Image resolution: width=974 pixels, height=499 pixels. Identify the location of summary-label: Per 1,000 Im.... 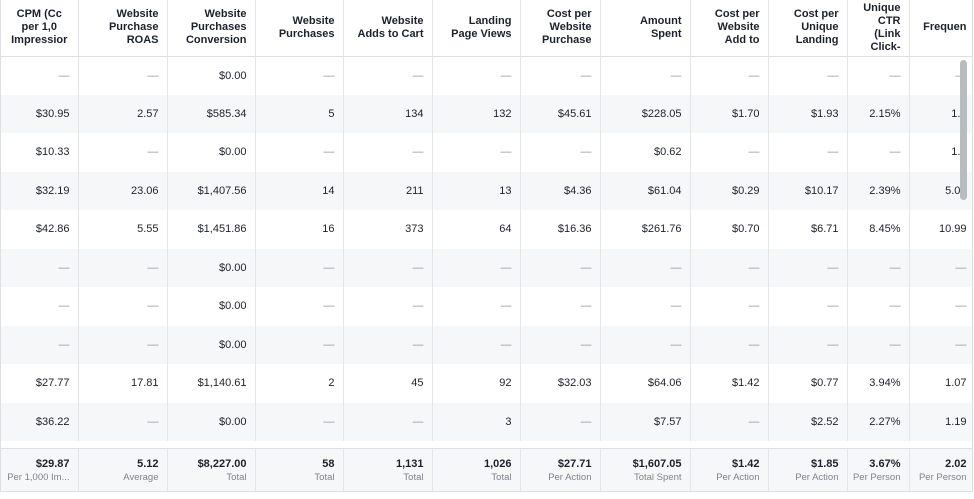
(38, 477).